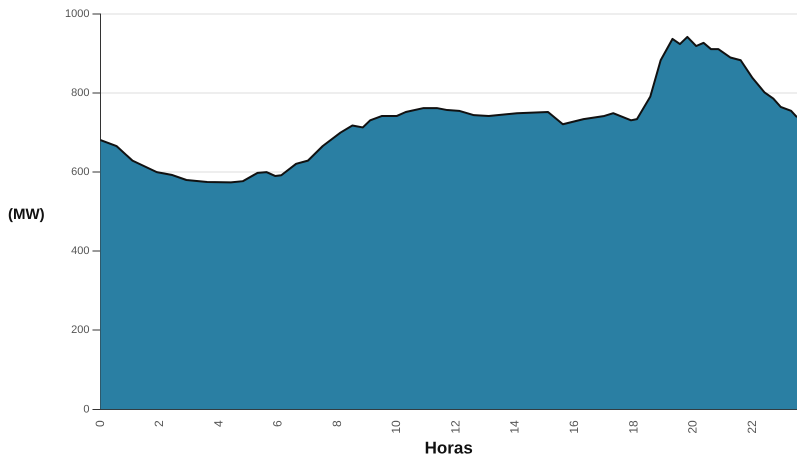 The height and width of the screenshot is (461, 797). Describe the element at coordinates (218, 423) in the screenshot. I see `x-tick-label: 4` at that location.